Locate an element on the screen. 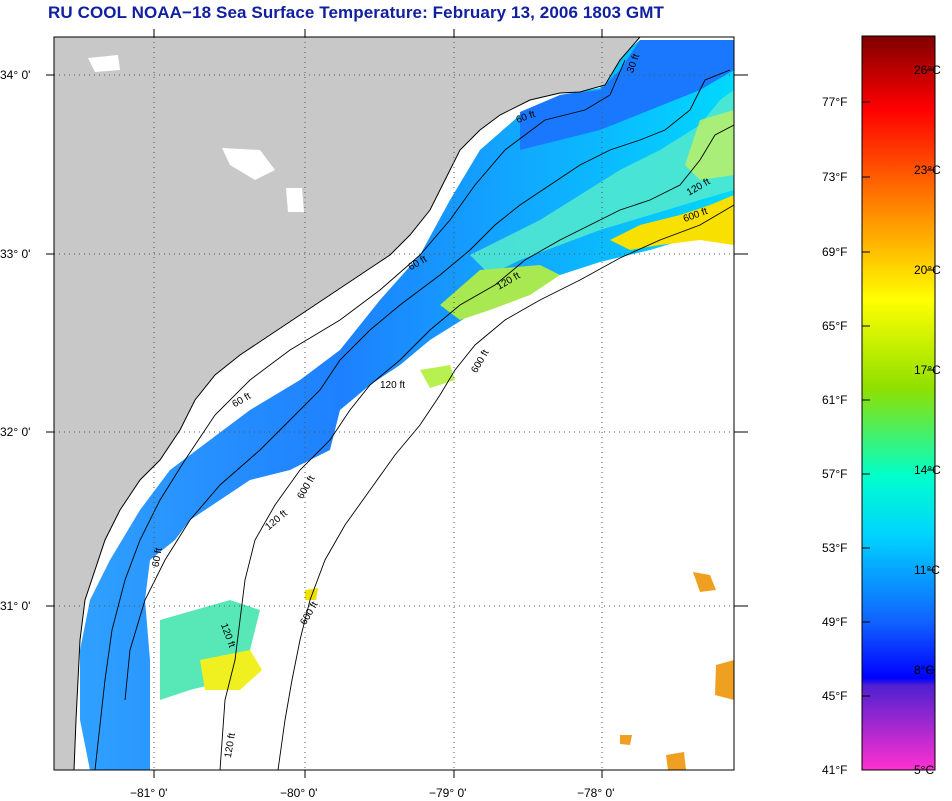  longitude-label: −80° 0' is located at coordinates (299, 793).